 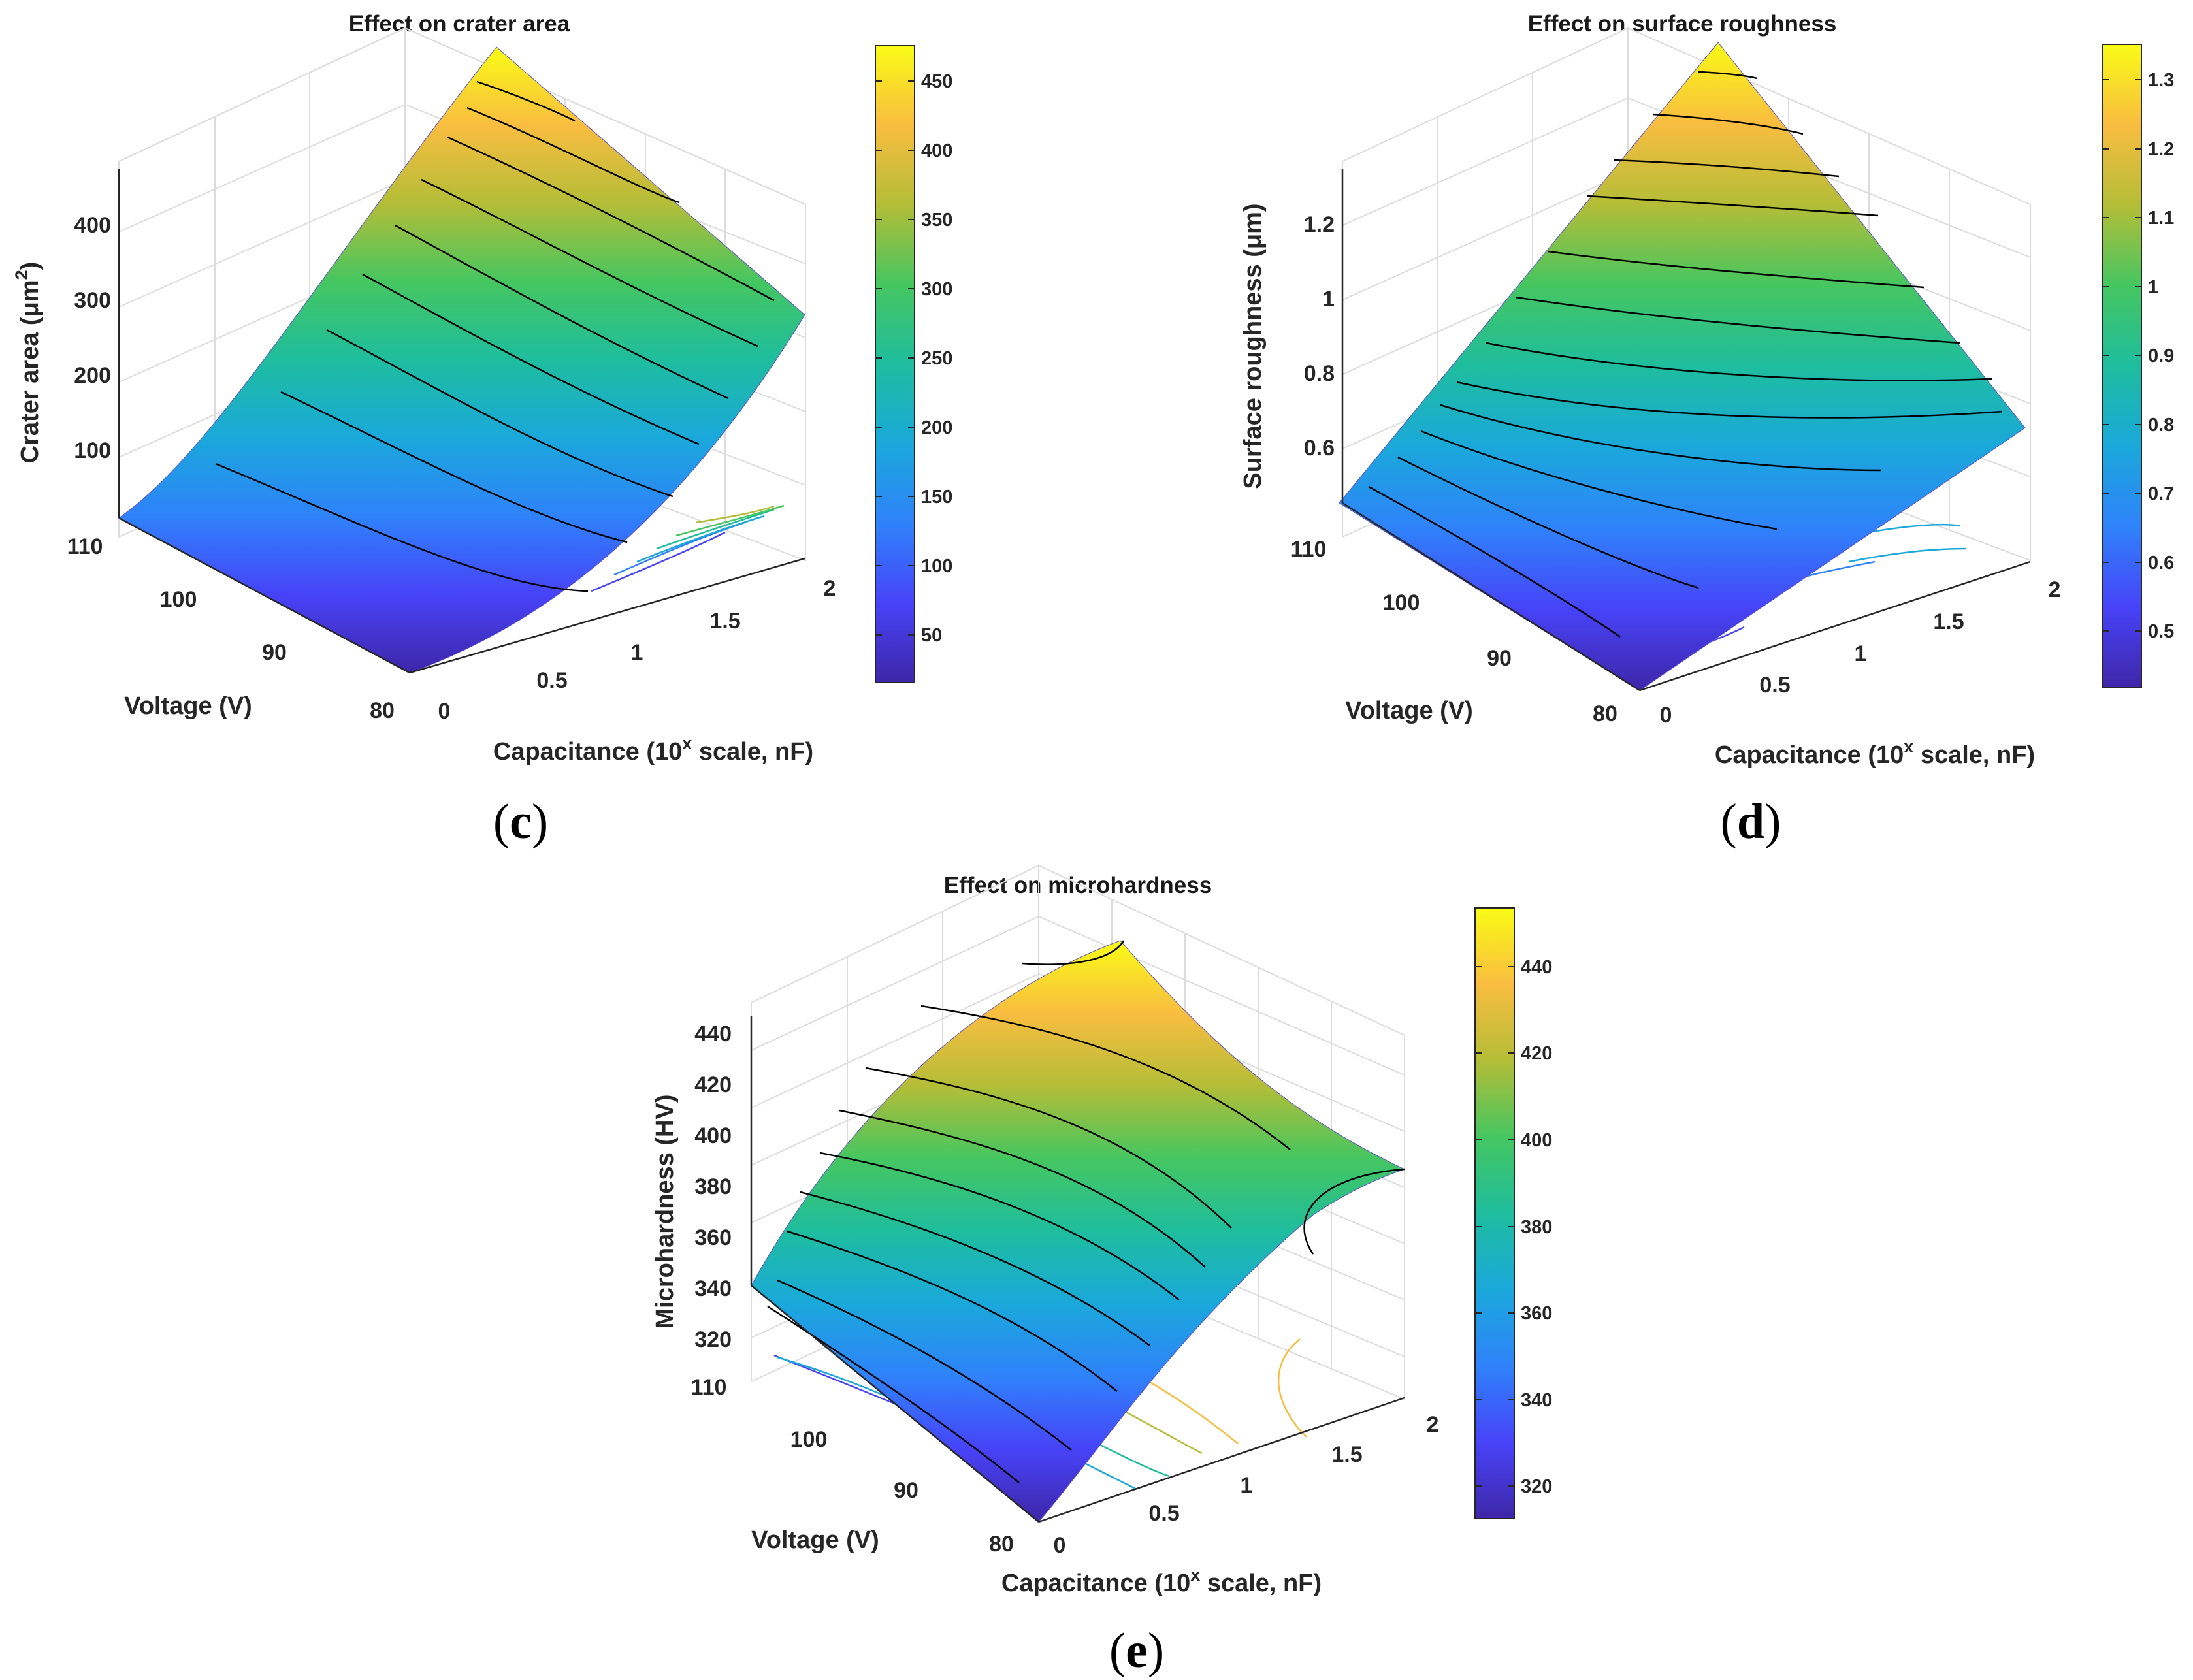 I want to click on colorbar-tick-label: 200, so click(x=936, y=427).